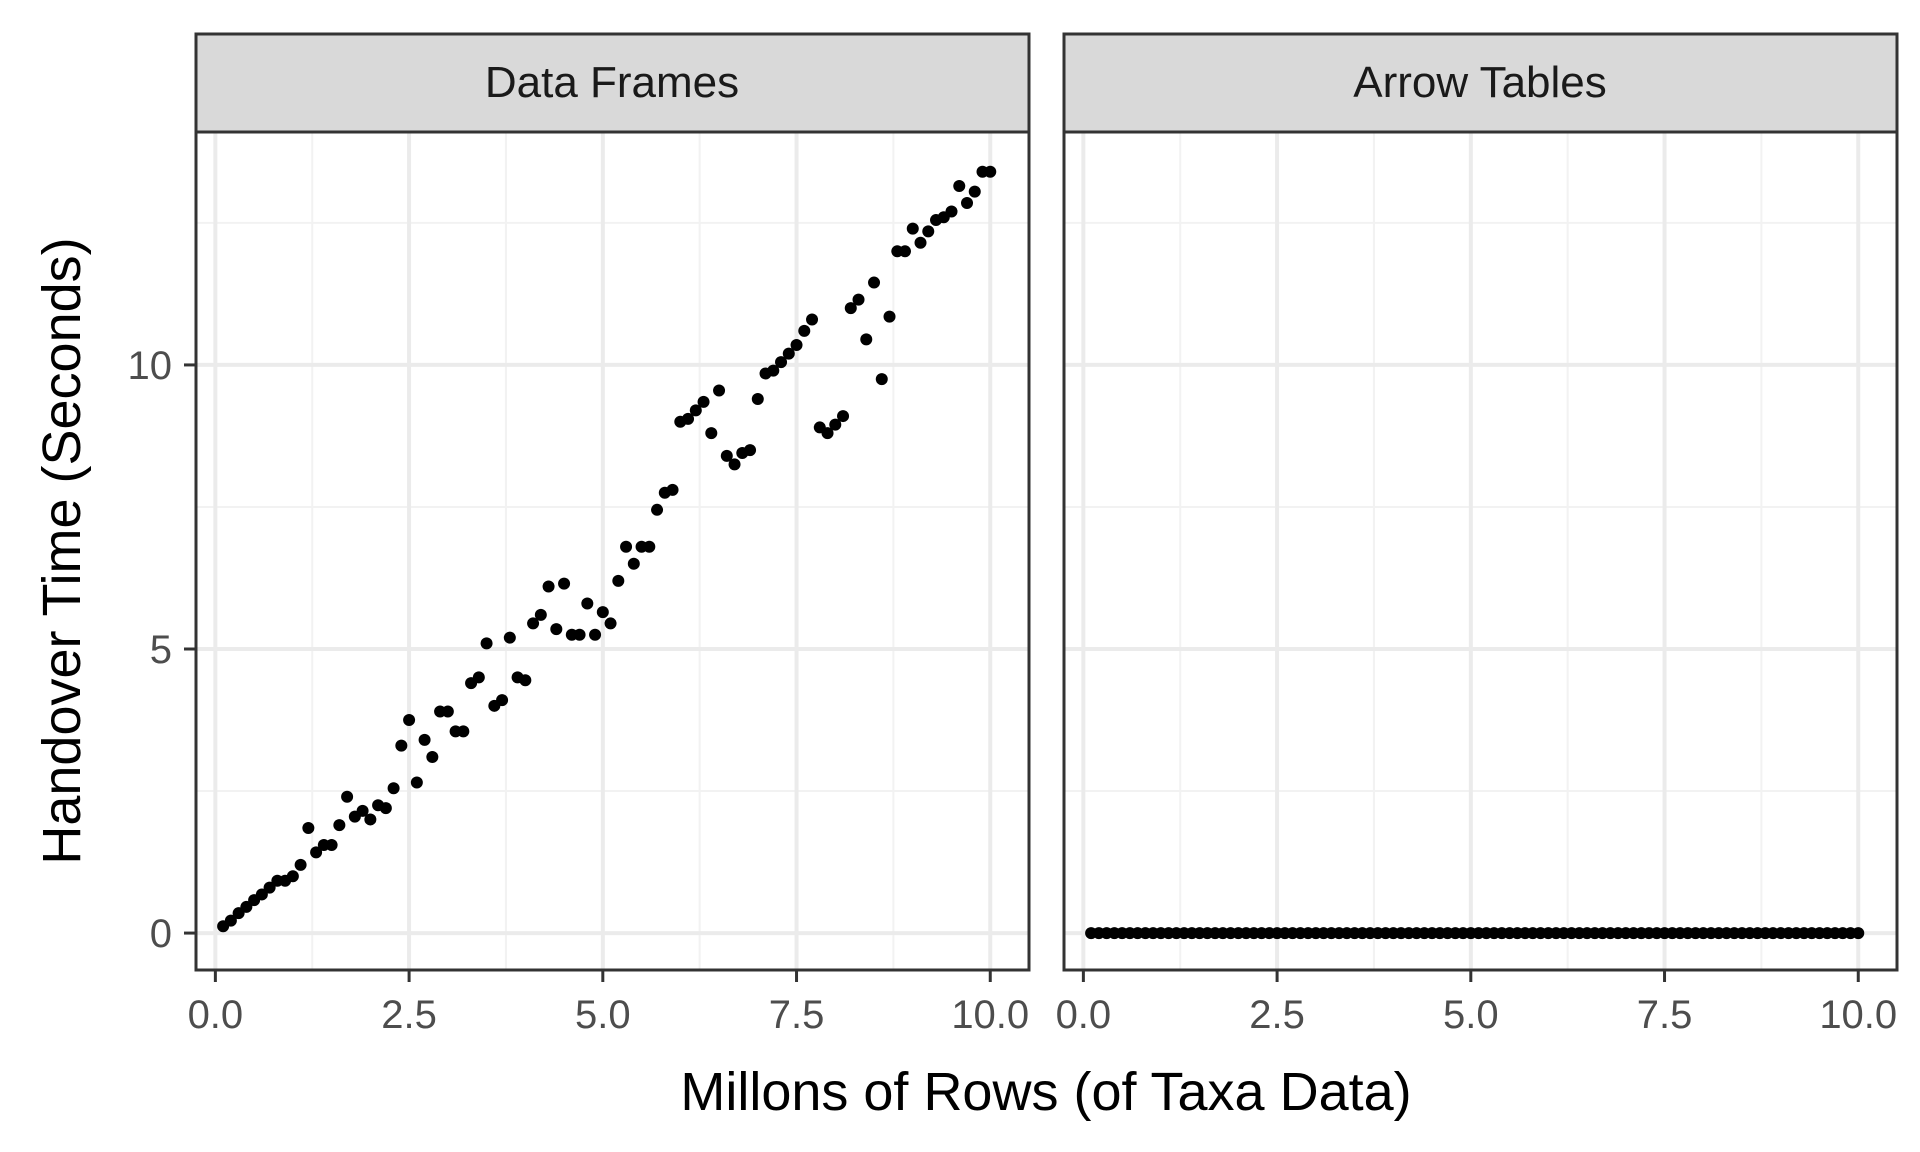 Image resolution: width=1920 pixels, height=1152 pixels. I want to click on strip-label: Data Frames, so click(612, 82).